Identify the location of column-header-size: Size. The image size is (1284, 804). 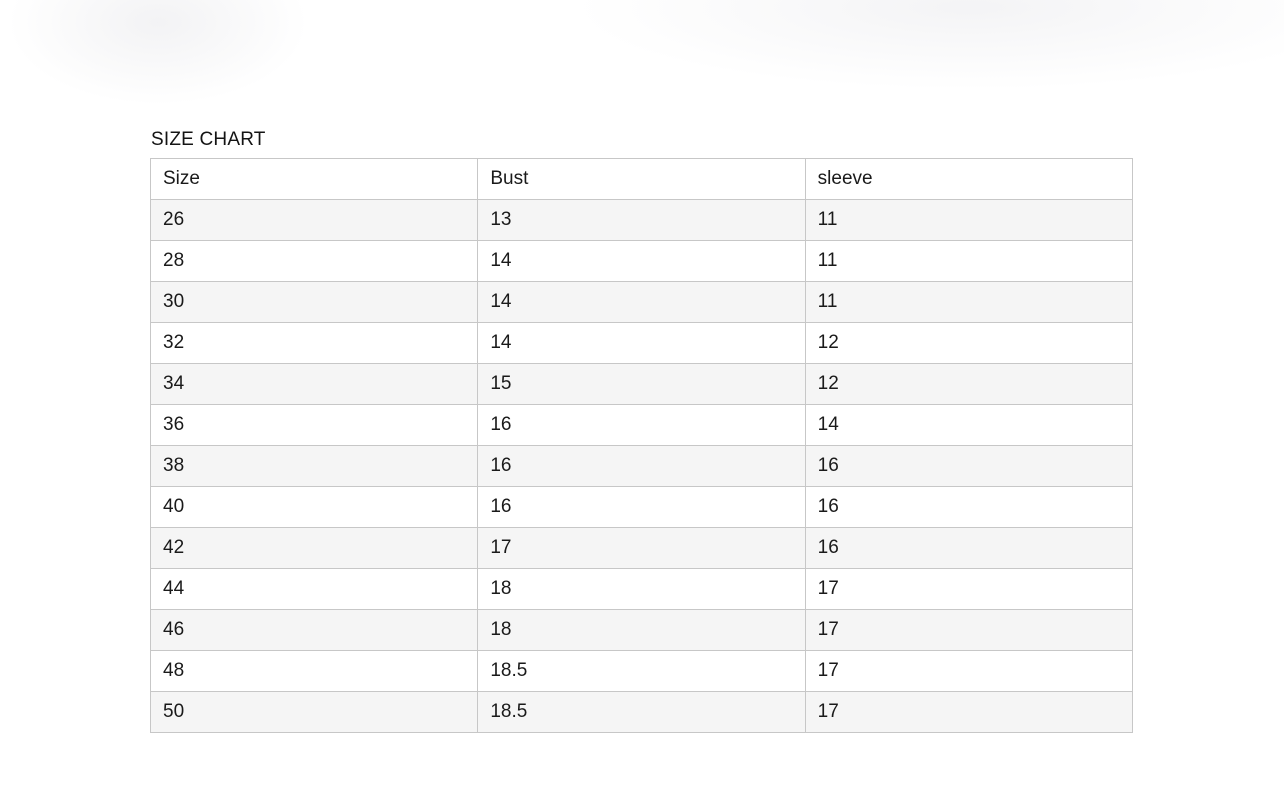
(314, 179).